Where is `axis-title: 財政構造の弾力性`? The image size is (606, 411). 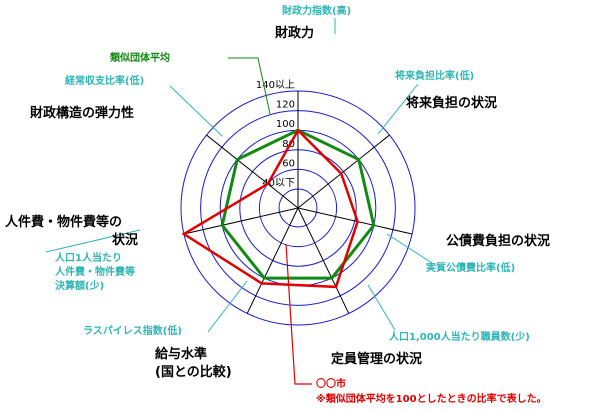 axis-title: 財政構造の弾力性 is located at coordinates (81, 113).